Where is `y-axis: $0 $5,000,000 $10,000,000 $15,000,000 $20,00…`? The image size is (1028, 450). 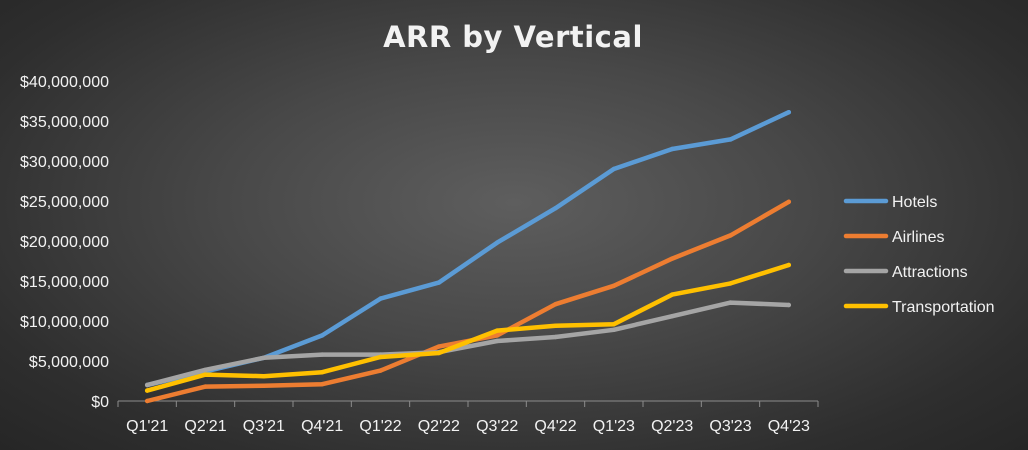
y-axis: $0 $5,000,000 $10,000,000 $15,000,000 $20,00… is located at coordinates (64, 242).